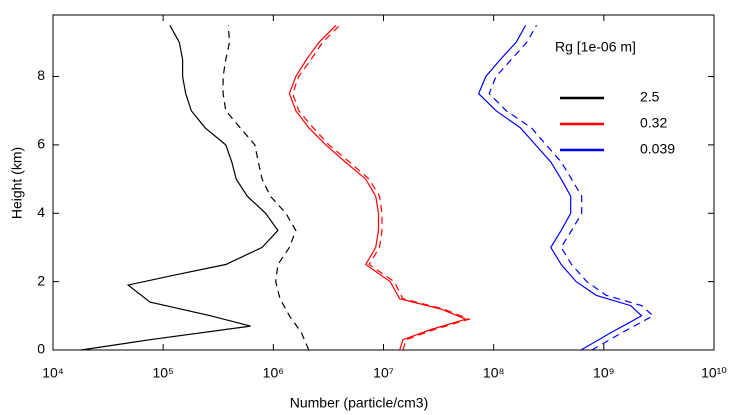 The width and height of the screenshot is (731, 415). I want to click on legend-label: 0.32, so click(653, 123).